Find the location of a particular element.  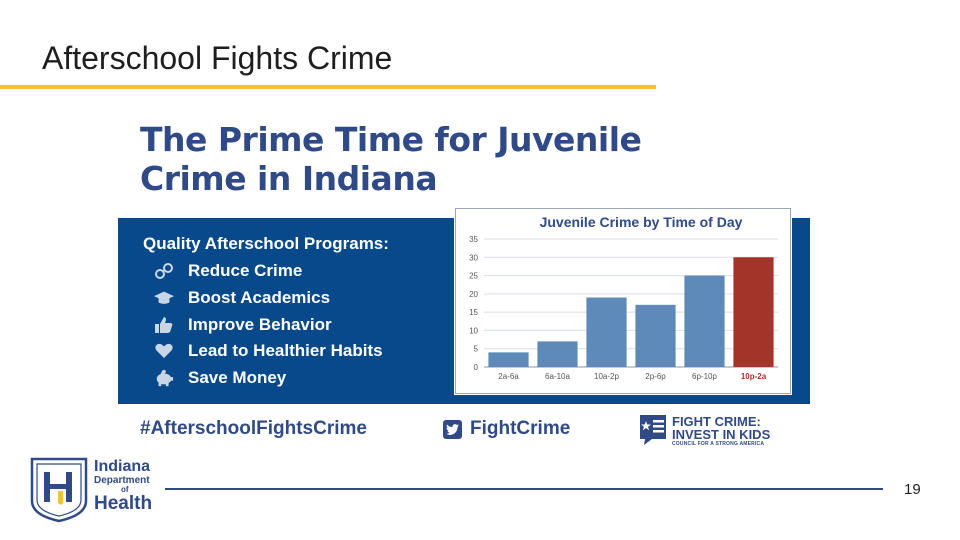

benefit-label: Lead to Healthier Habits is located at coordinates (285, 350).